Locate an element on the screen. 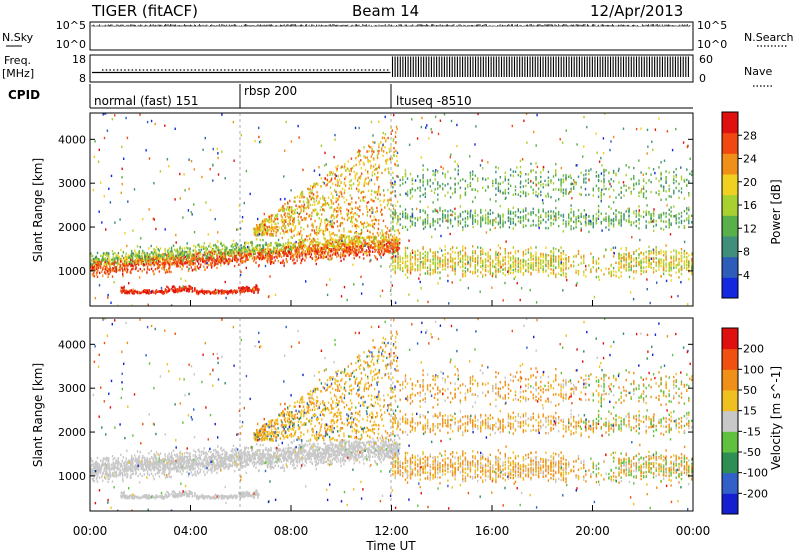  nave-label: Nave is located at coordinates (758, 71).